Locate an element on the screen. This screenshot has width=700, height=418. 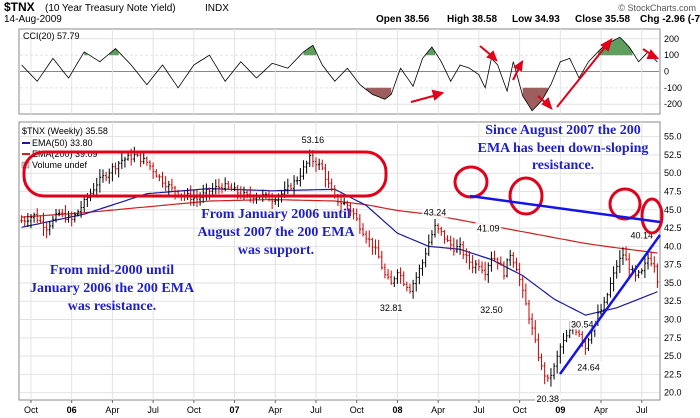
price-y-tick-label: 45.0 is located at coordinates (673, 210).